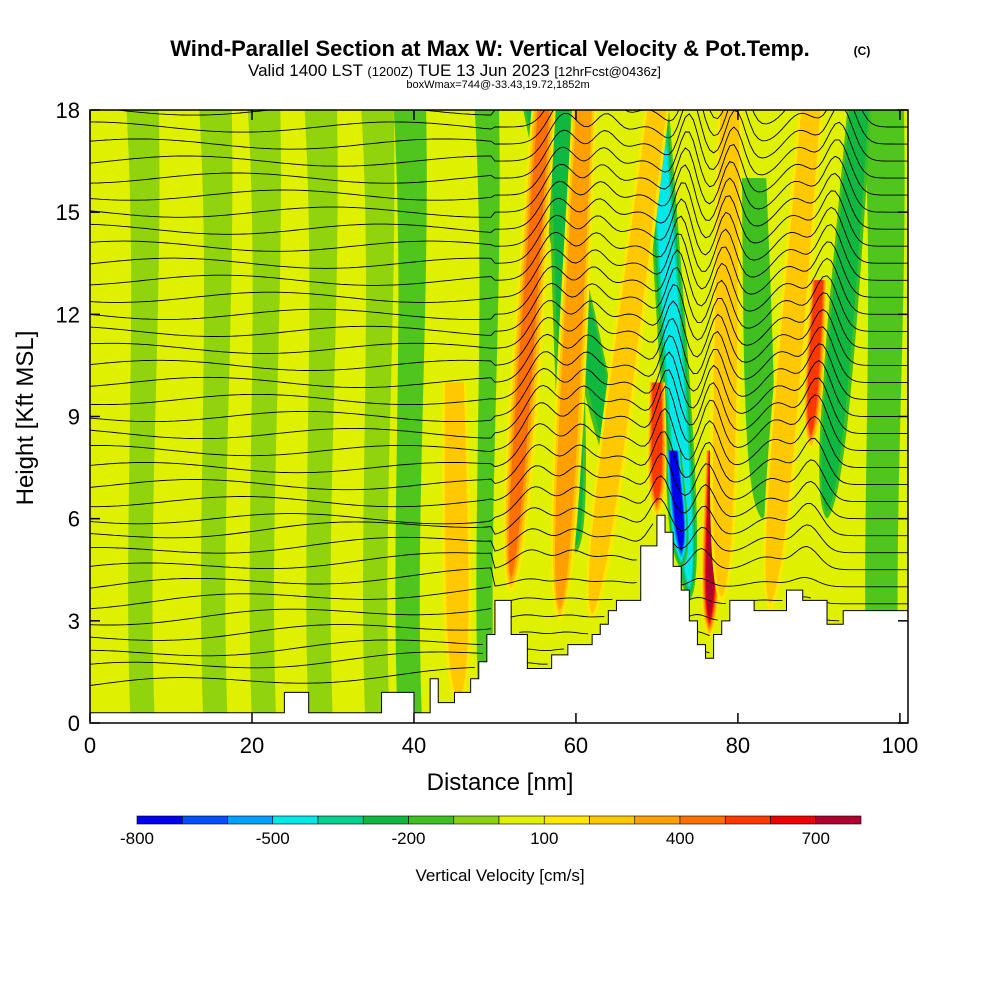 This screenshot has width=1000, height=1000. What do you see at coordinates (74, 723) in the screenshot?
I see `y-tick-label: 0` at bounding box center [74, 723].